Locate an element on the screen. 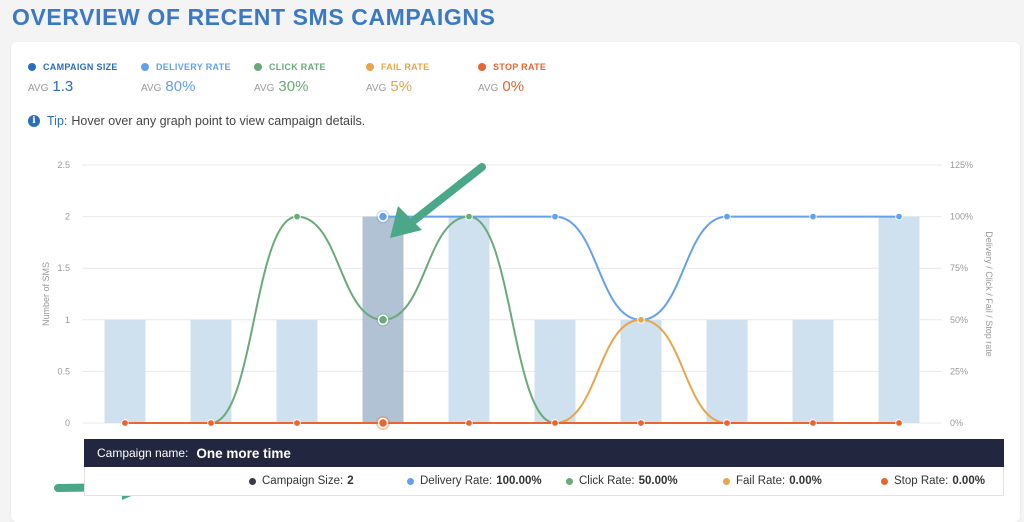 Image resolution: width=1024 pixels, height=522 pixels. stat-value: 5% is located at coordinates (401, 86).